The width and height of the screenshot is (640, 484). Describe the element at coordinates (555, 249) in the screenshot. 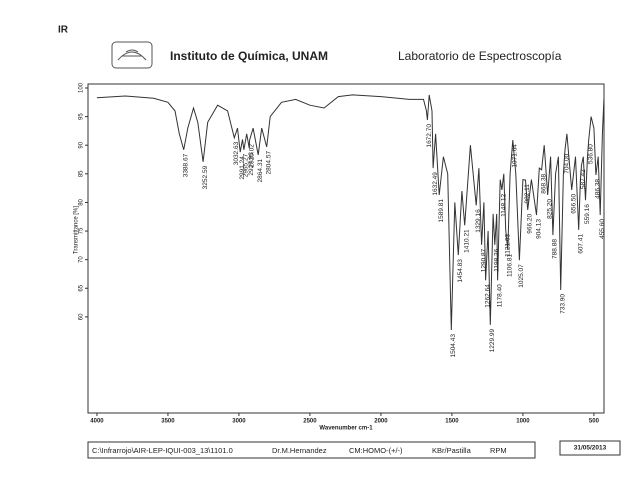

I see `peak-label: 788.88` at that location.